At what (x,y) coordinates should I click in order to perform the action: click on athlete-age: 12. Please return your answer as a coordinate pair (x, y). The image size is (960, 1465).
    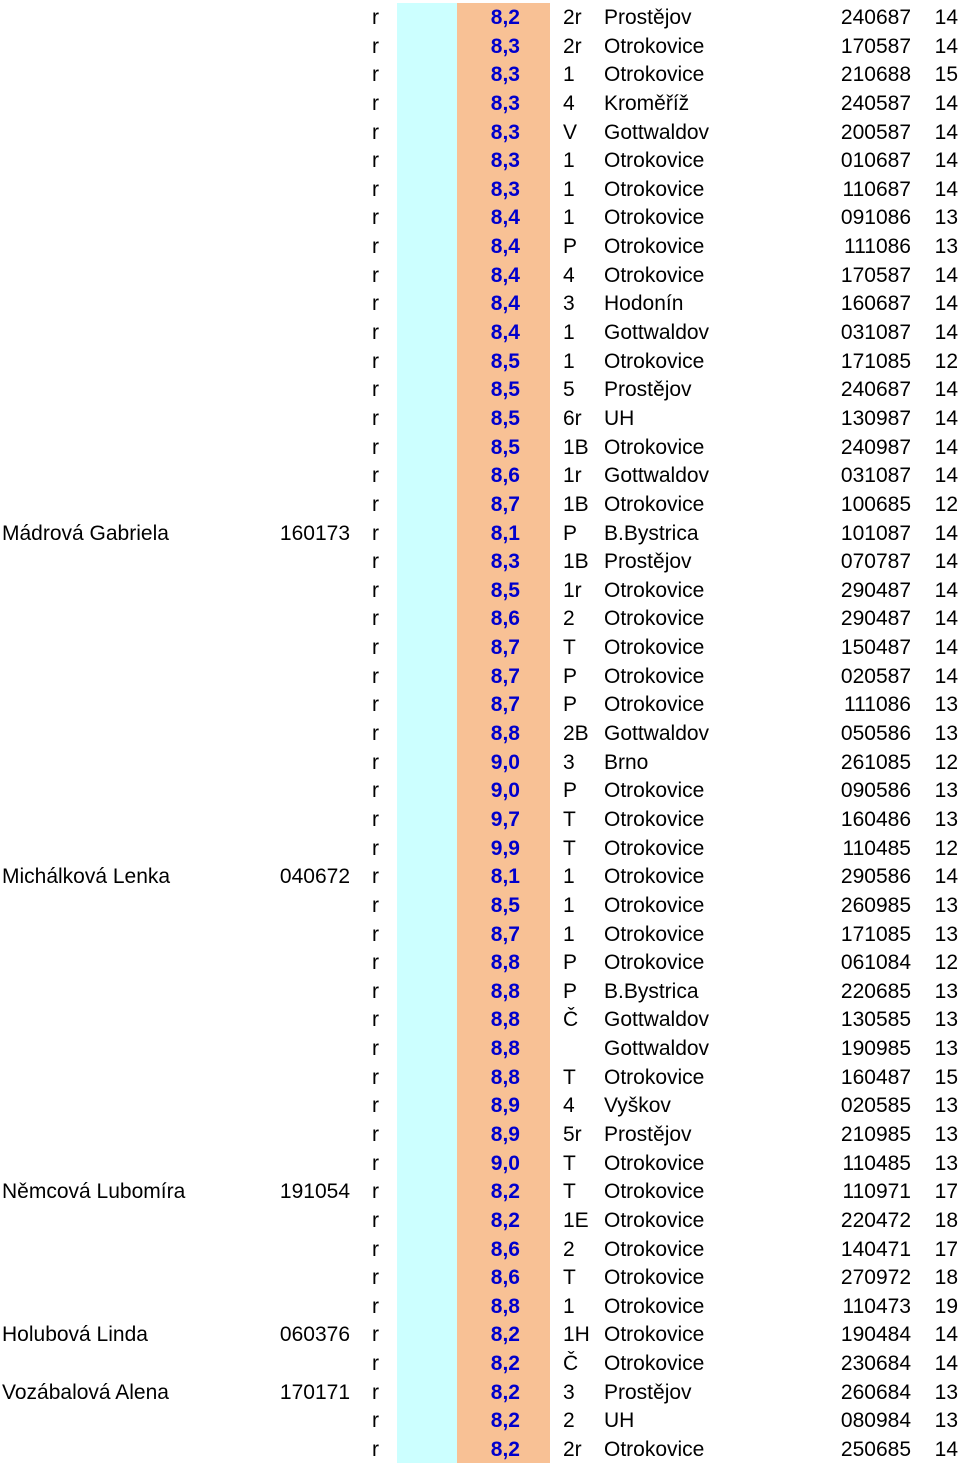
    Looking at the image, I should click on (946, 848).